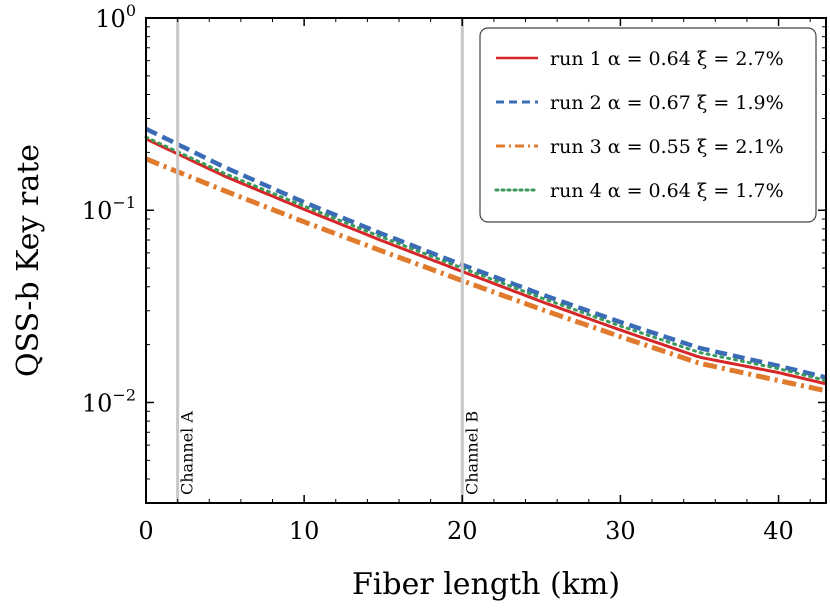 The width and height of the screenshot is (830, 615). I want to click on y-tick-label: 10⁻², so click(109, 401).